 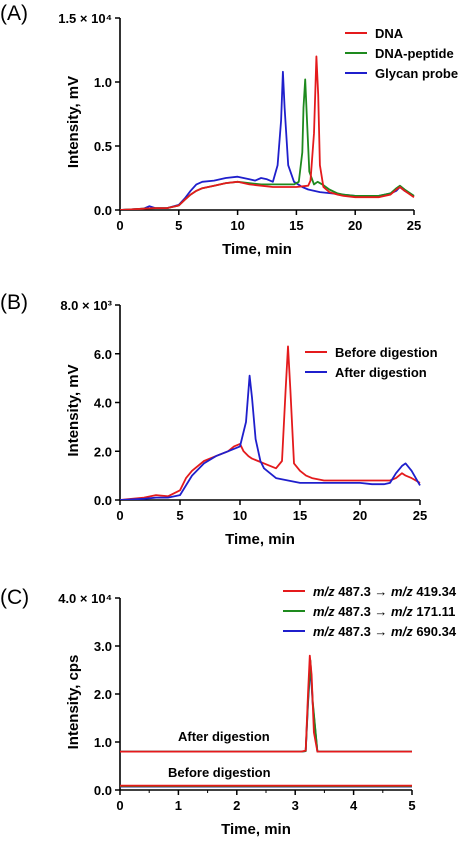 I want to click on y-tick-label: 3.0, so click(x=103, y=646).